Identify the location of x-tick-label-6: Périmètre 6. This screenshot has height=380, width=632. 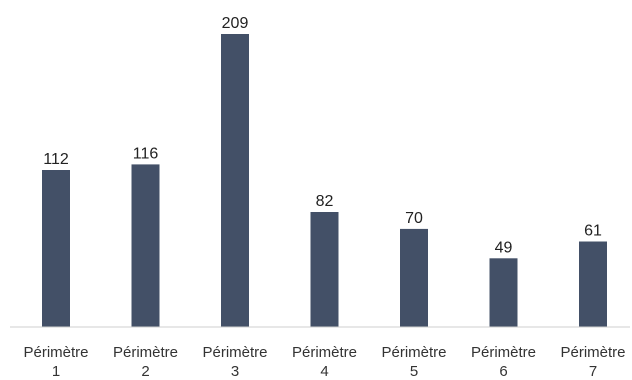
(503, 362).